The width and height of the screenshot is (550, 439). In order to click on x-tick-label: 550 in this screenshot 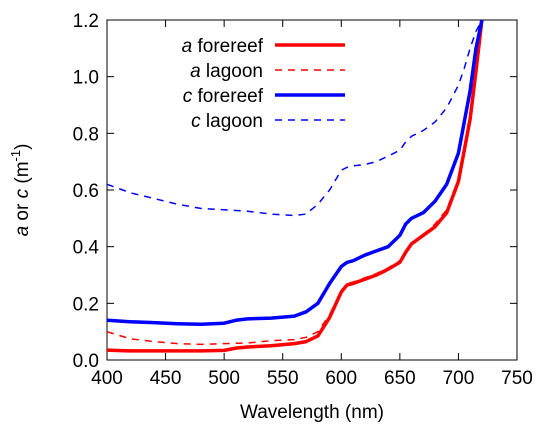, I will do `click(283, 378)`.